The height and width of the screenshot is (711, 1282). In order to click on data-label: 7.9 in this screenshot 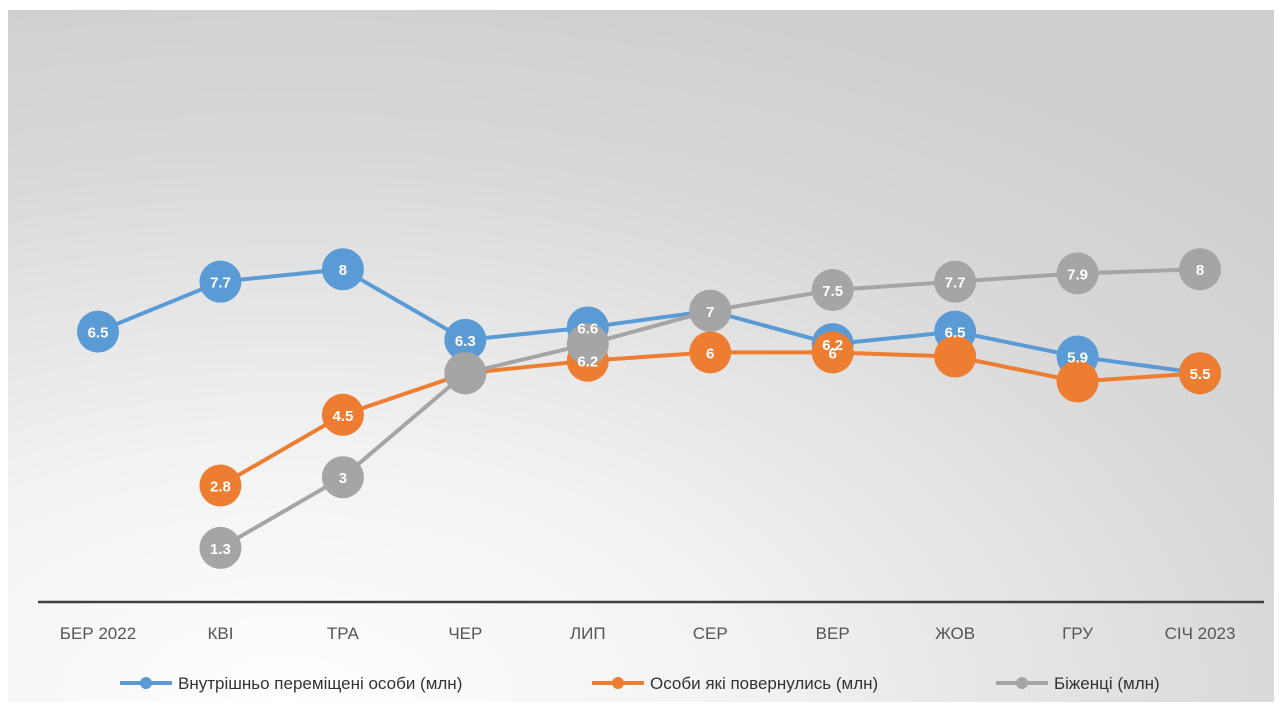, I will do `click(1077, 274)`.